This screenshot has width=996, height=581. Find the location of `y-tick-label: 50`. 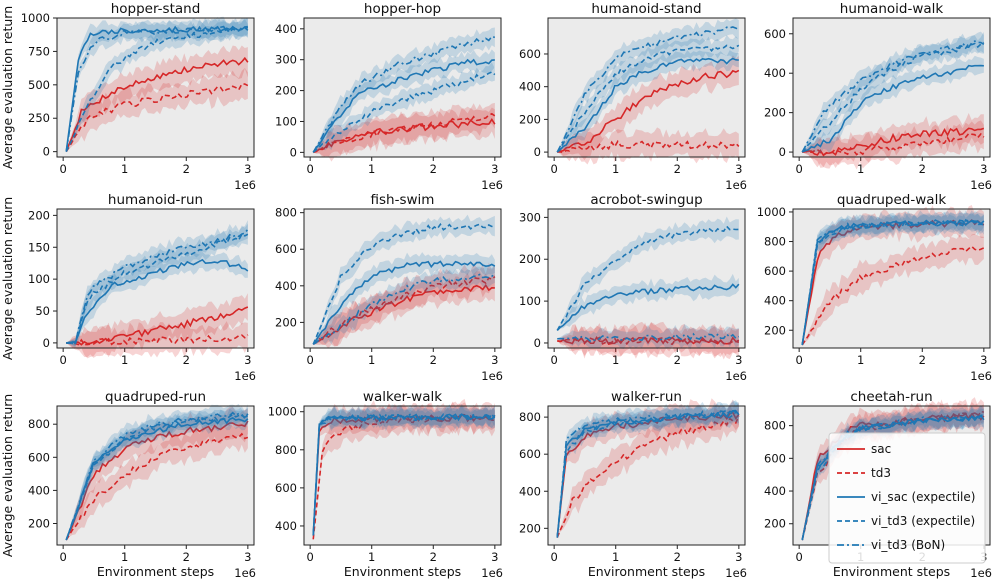

y-tick-label: 50 is located at coordinates (42, 311).